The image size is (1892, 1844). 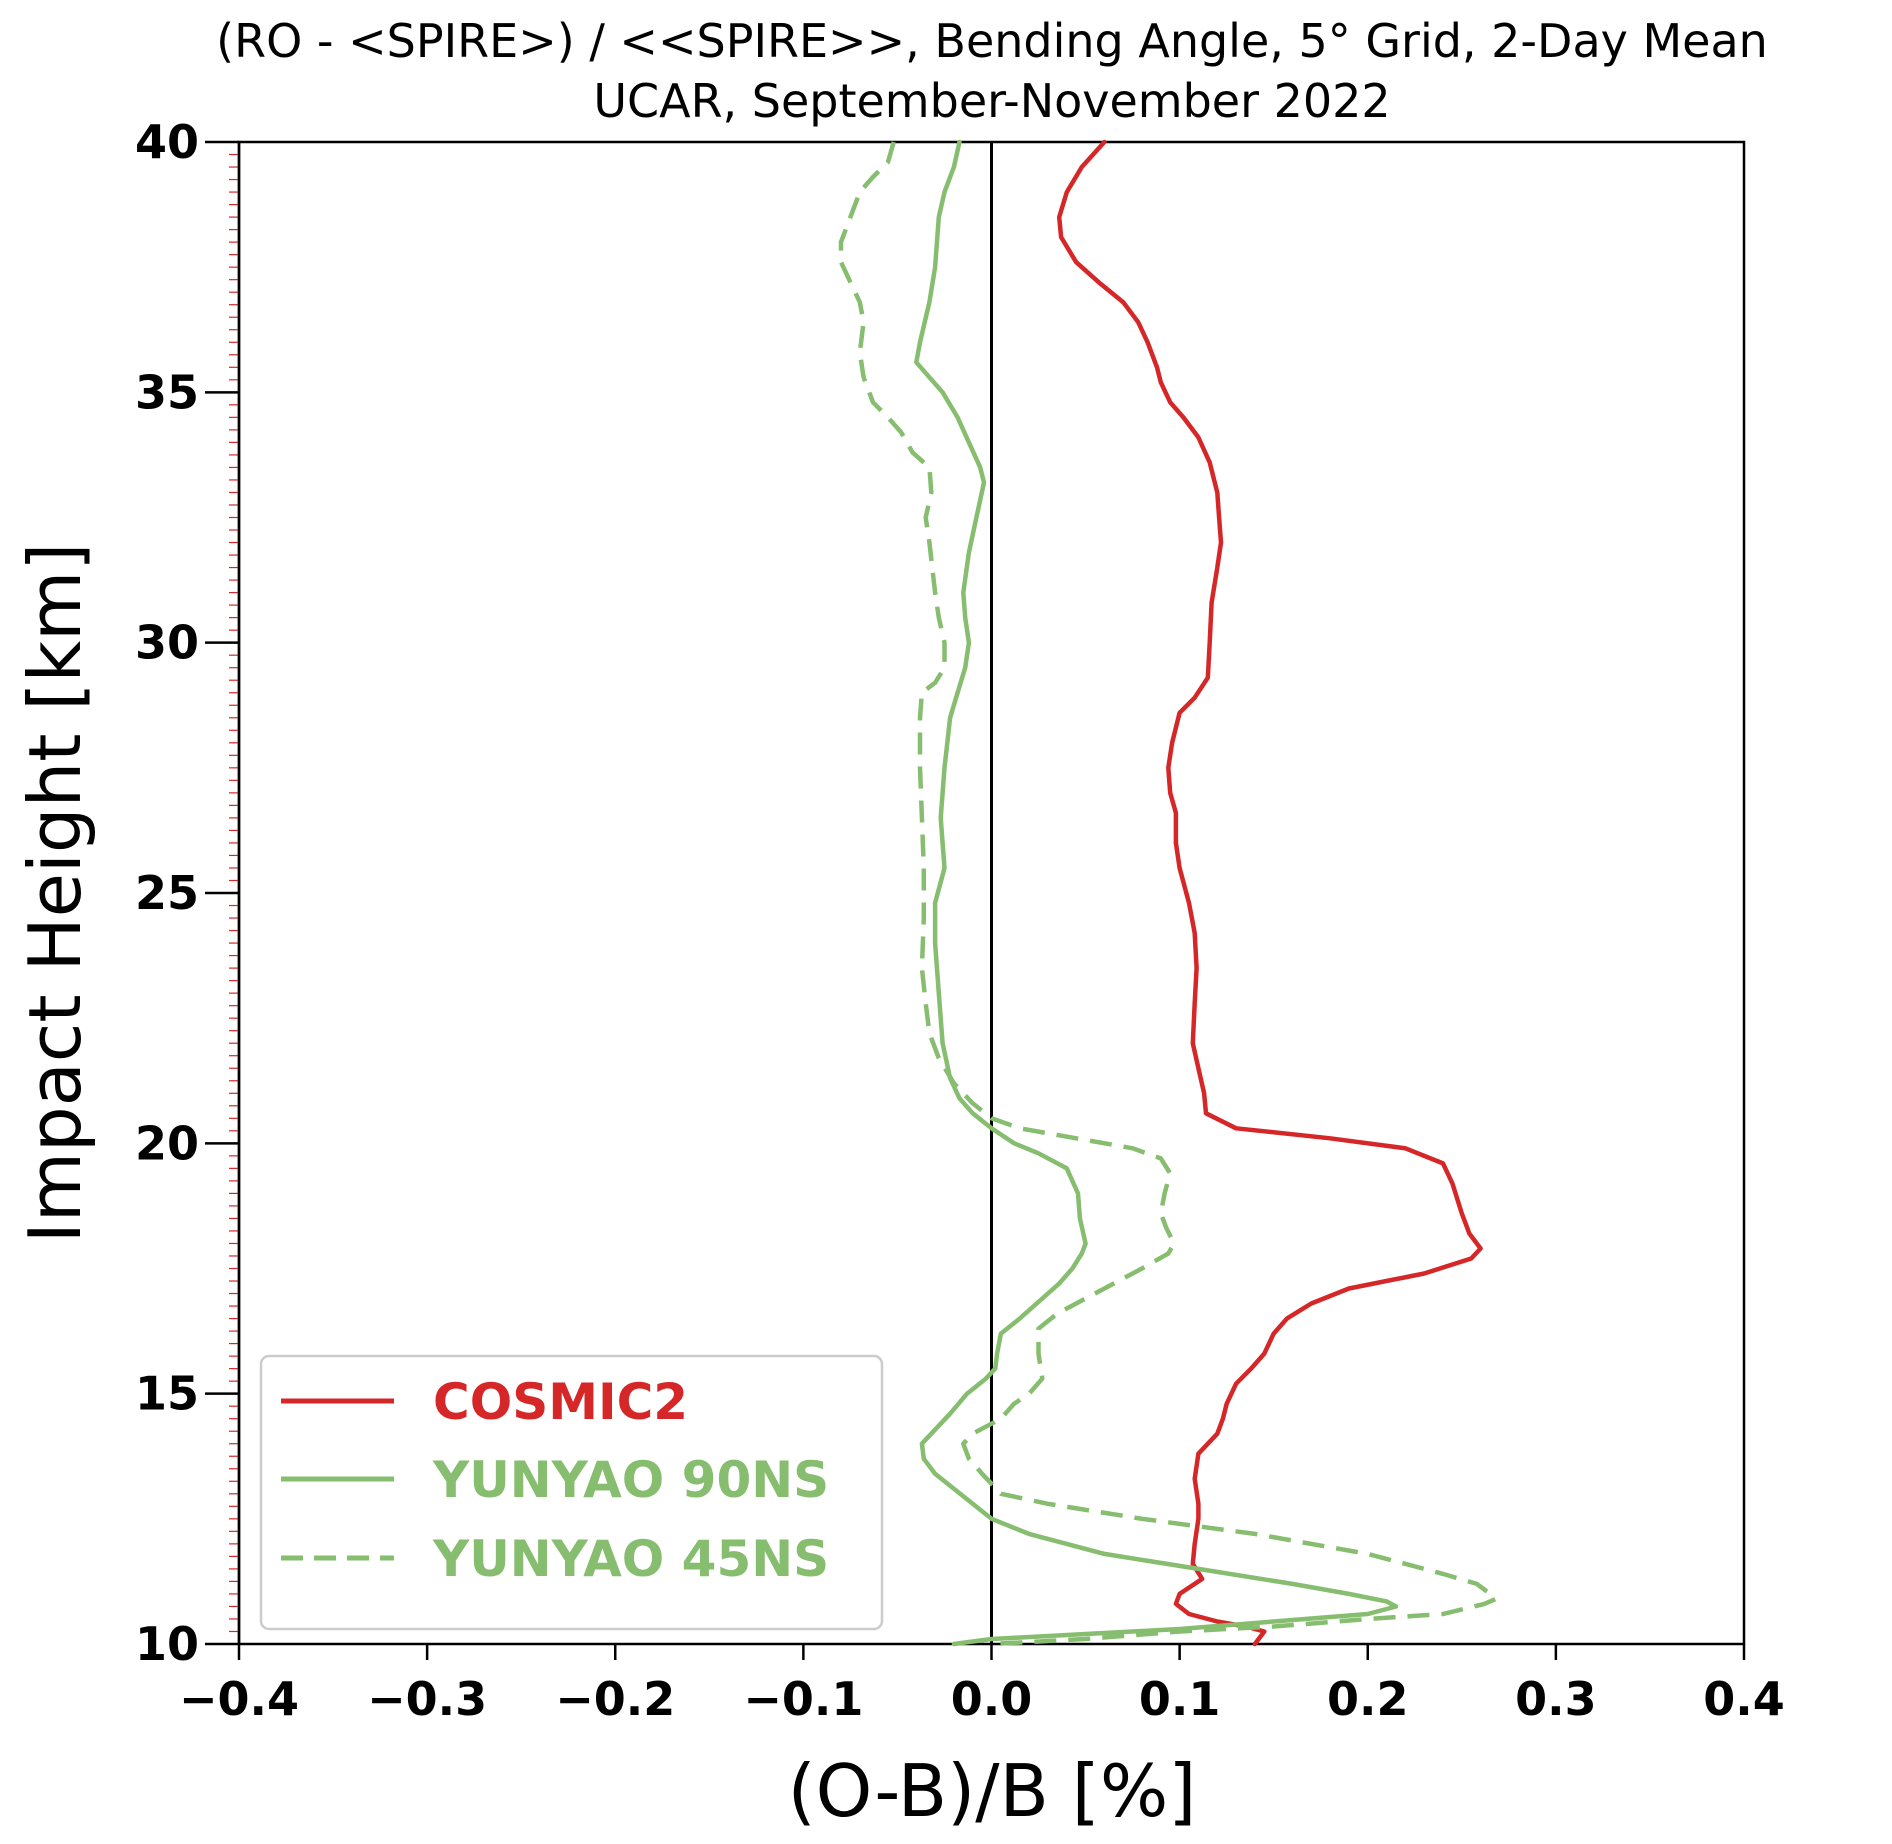 What do you see at coordinates (167, 643) in the screenshot?
I see `y-tick-label: 30` at bounding box center [167, 643].